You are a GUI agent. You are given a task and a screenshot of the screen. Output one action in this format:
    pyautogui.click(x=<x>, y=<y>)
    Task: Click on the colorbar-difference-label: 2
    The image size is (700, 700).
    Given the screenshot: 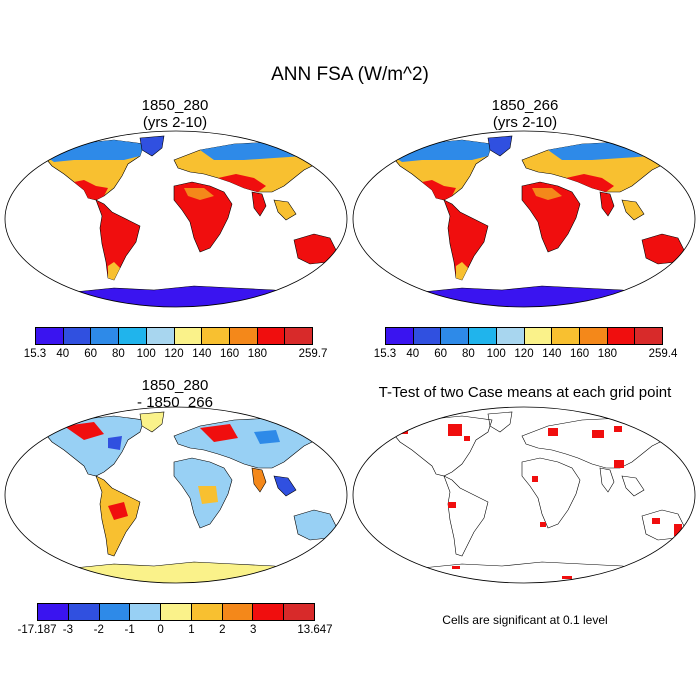 What is the action you would take?
    pyautogui.click(x=222, y=630)
    